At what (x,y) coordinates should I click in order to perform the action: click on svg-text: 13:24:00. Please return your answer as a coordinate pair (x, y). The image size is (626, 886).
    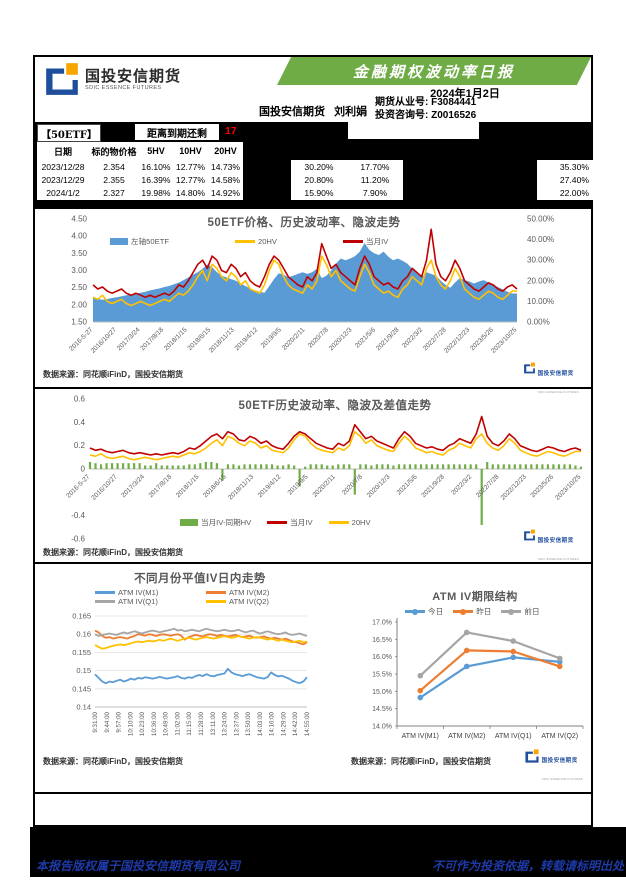
    Looking at the image, I should click on (225, 723).